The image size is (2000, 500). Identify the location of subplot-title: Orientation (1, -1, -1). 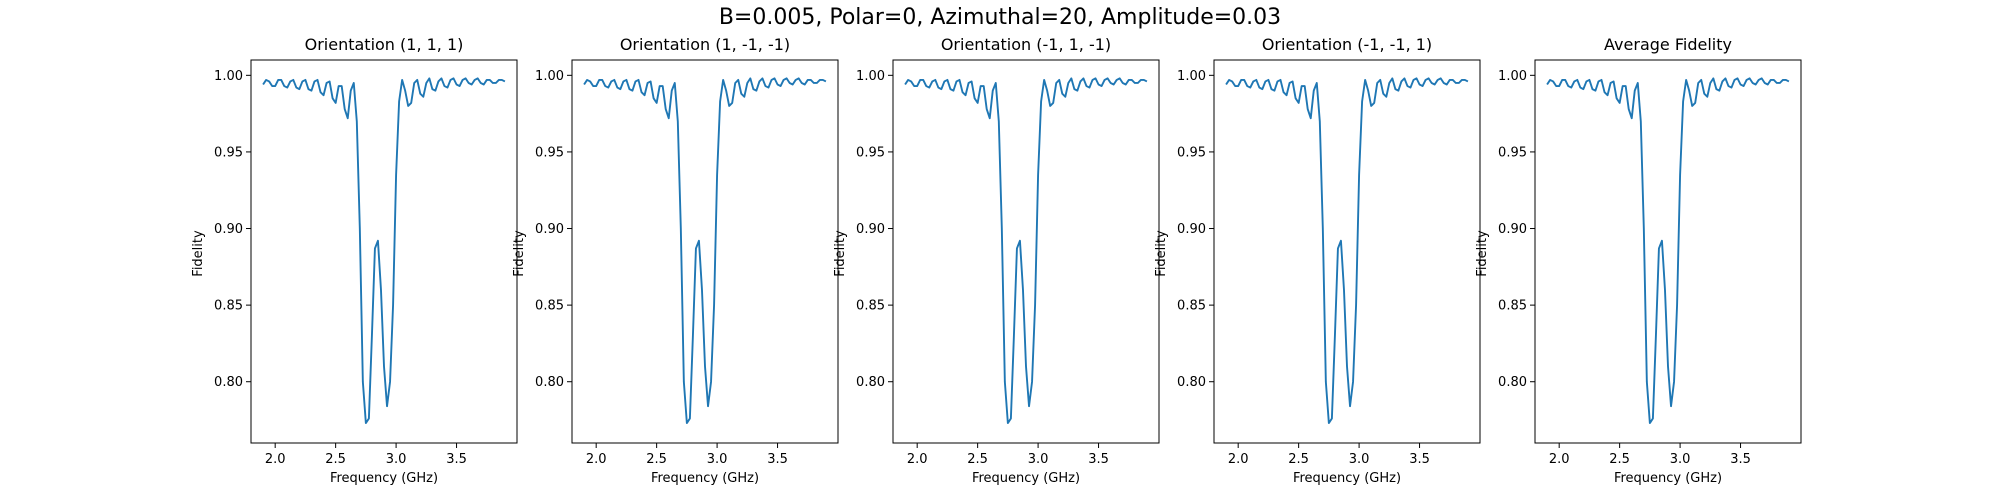
(705, 44).